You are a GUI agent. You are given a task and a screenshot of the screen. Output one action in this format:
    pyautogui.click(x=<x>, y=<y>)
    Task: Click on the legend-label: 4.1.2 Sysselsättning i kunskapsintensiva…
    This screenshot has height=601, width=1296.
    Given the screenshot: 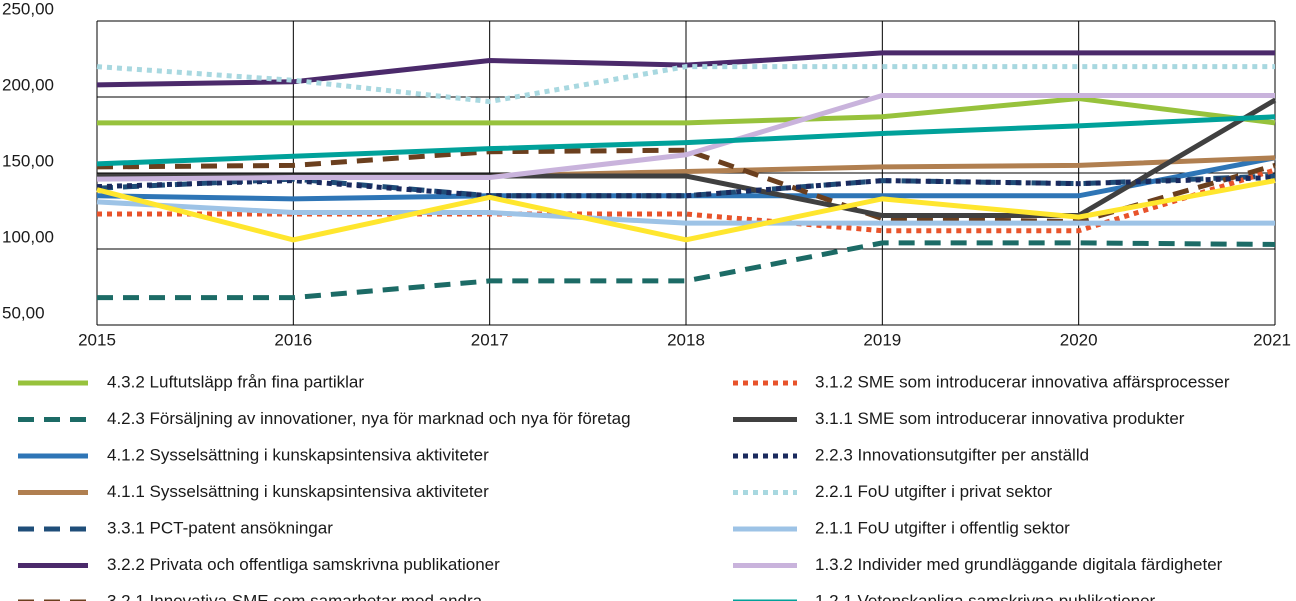 What is the action you would take?
    pyautogui.click(x=298, y=454)
    